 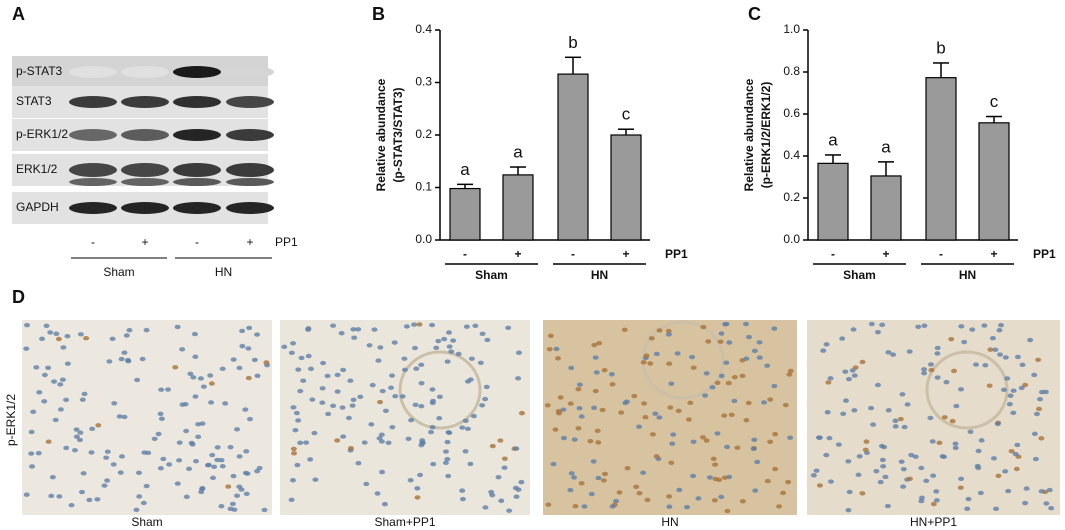 I want to click on y-tick-label: 1.0, so click(x=791, y=29).